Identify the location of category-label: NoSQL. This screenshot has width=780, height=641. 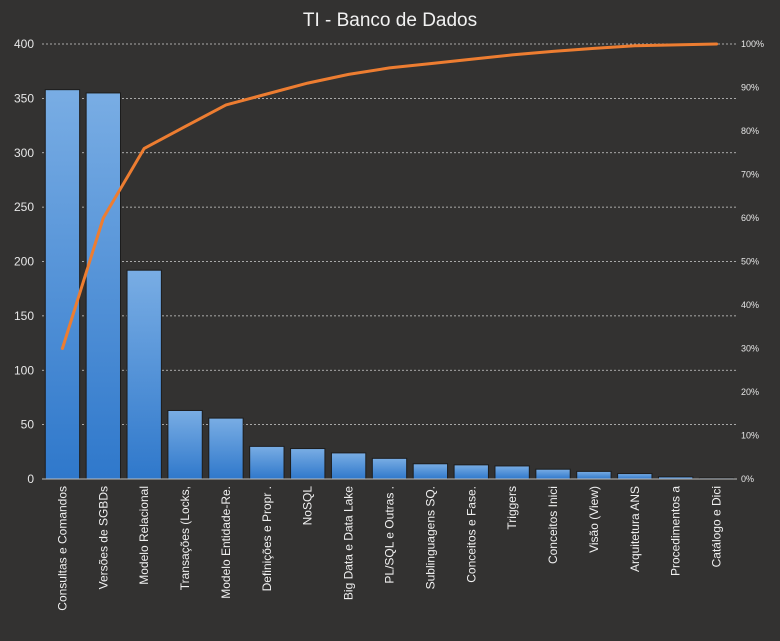
(308, 506).